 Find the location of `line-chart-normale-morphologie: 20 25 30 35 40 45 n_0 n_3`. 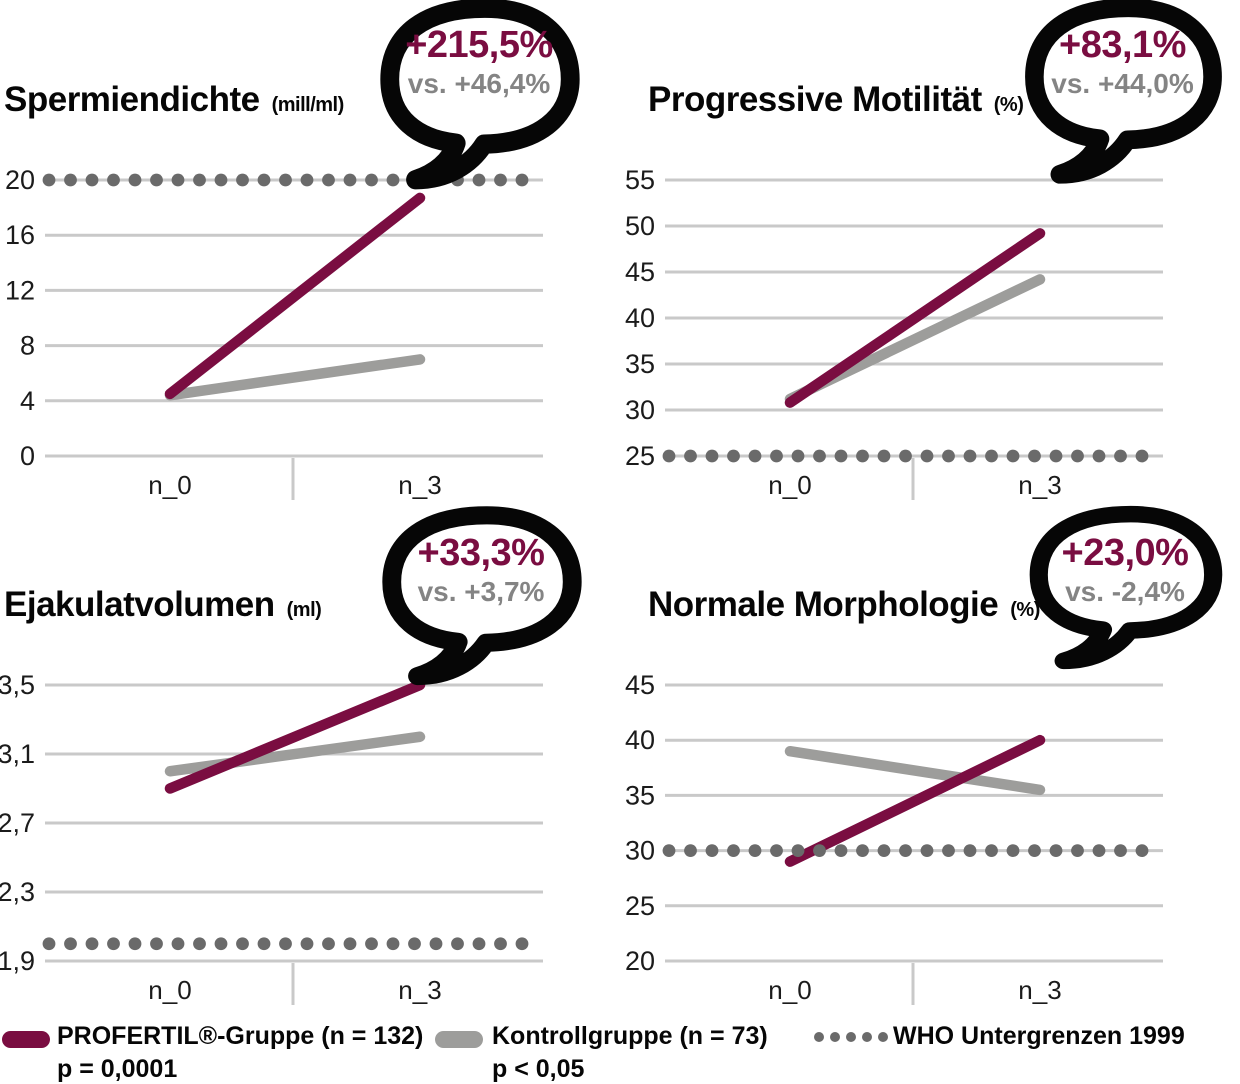

line-chart-normale-morphologie: 20 25 30 35 40 45 n_0 n_3 is located at coordinates (894, 837).